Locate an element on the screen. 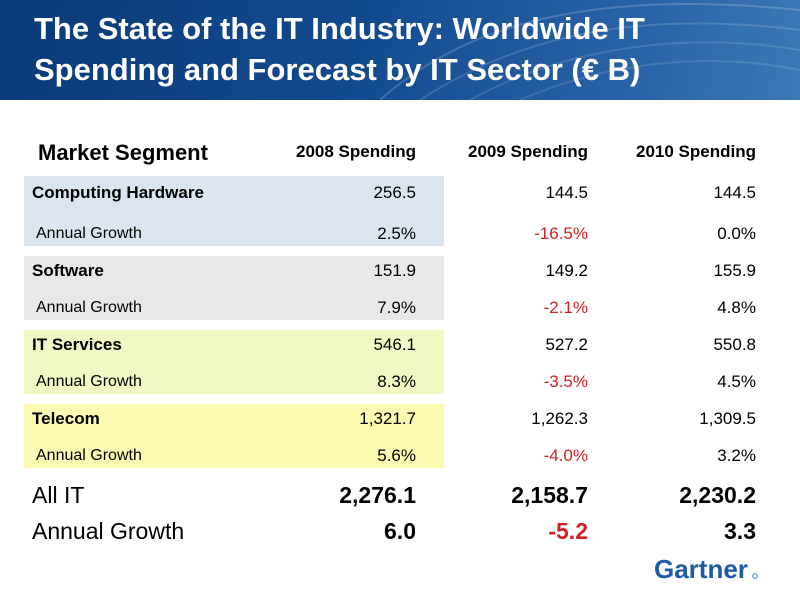 This screenshot has height=599, width=800. growth-2009: -4.0% is located at coordinates (565, 455).